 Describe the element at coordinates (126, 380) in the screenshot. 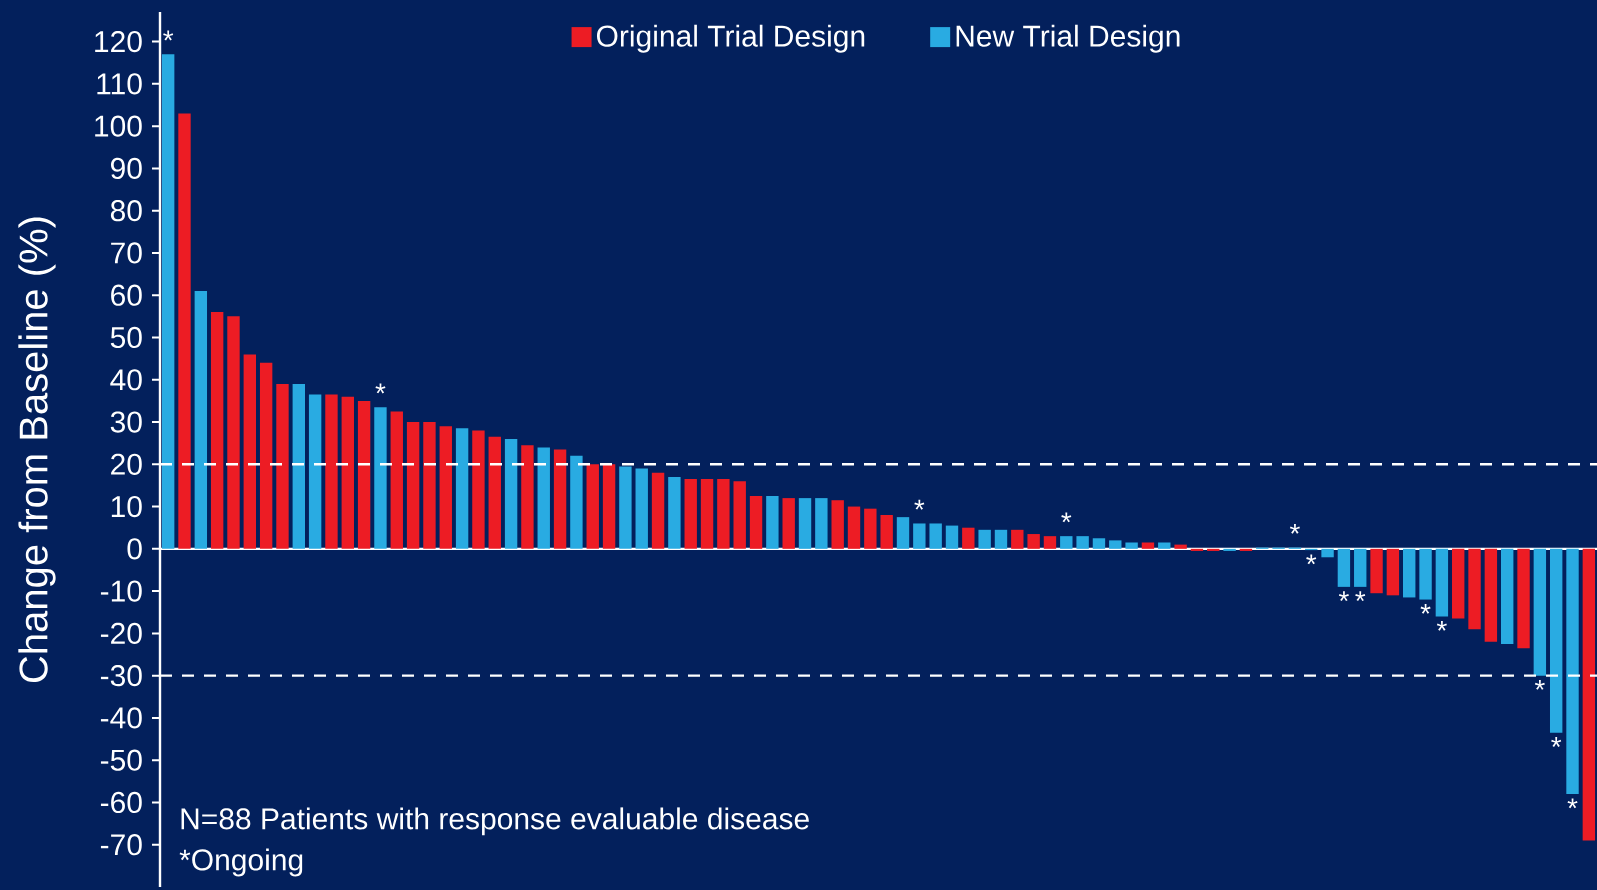

I see `y-tick-label: 40` at that location.